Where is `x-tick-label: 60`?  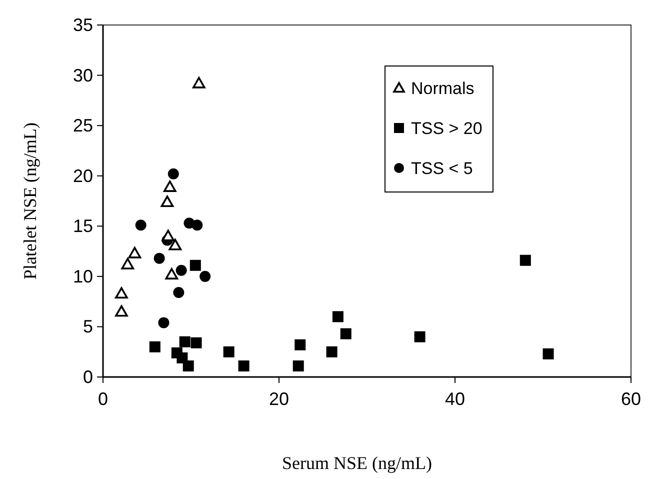
x-tick-label: 60 is located at coordinates (631, 399).